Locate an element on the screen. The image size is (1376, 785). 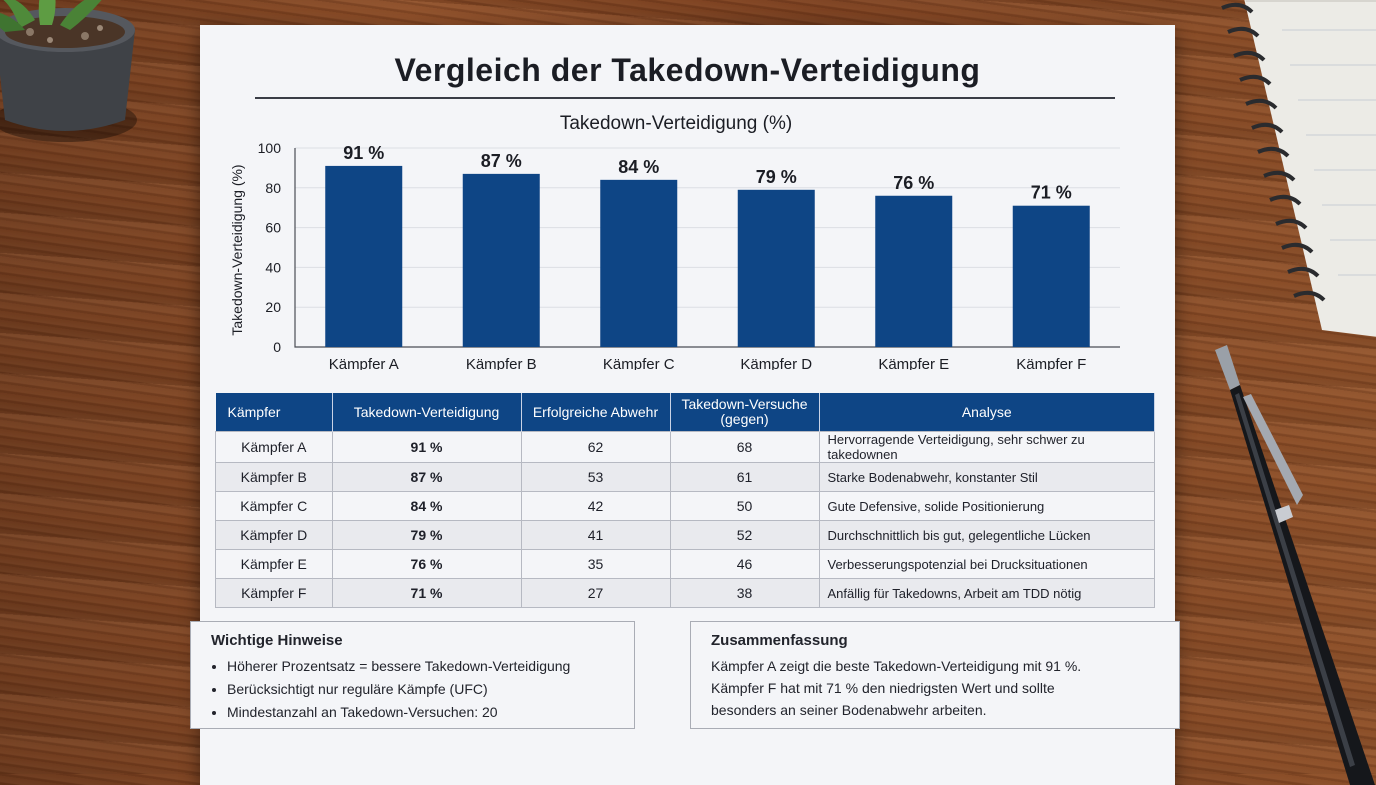
cell-attempts: 38 is located at coordinates (744, 593).